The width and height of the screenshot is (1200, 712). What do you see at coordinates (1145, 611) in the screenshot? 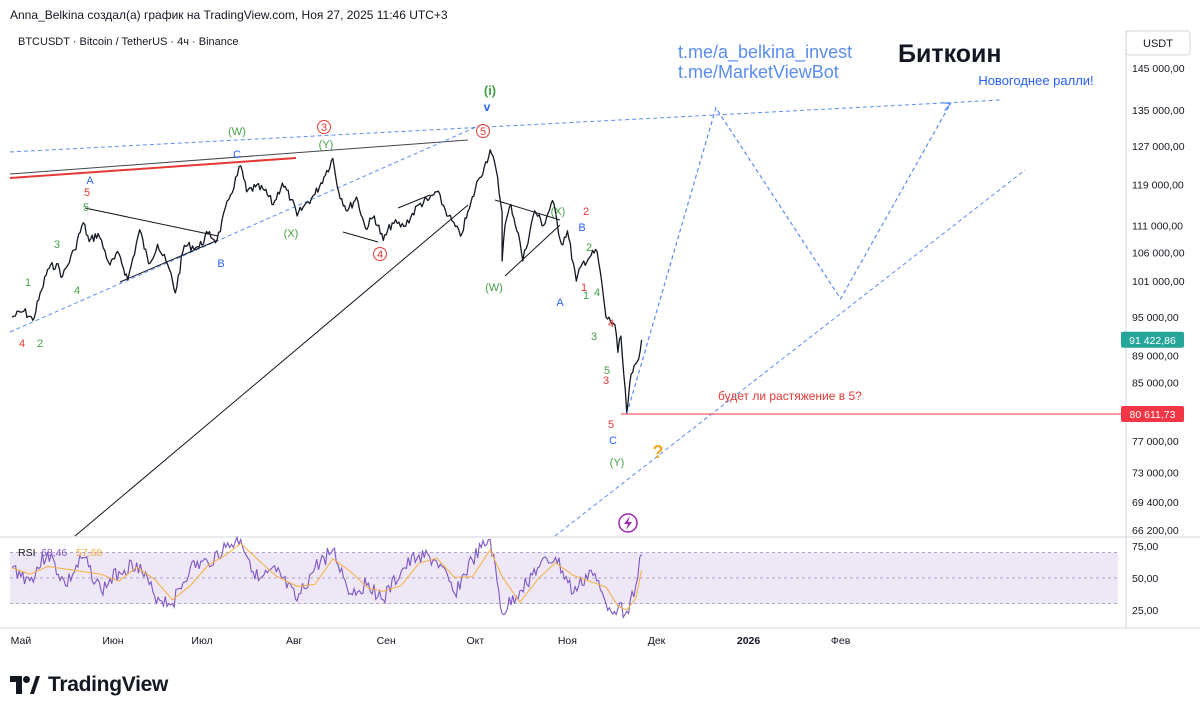
I see `rsi-tick-label: 25,00` at bounding box center [1145, 611].